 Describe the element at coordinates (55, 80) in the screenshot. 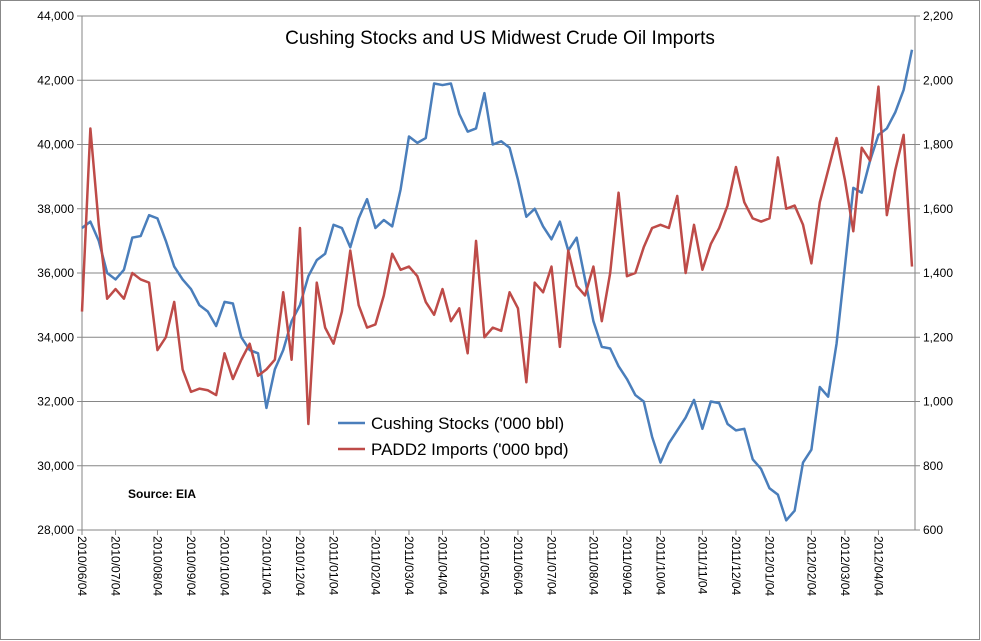

I see `y-tick-label: 42,000` at that location.